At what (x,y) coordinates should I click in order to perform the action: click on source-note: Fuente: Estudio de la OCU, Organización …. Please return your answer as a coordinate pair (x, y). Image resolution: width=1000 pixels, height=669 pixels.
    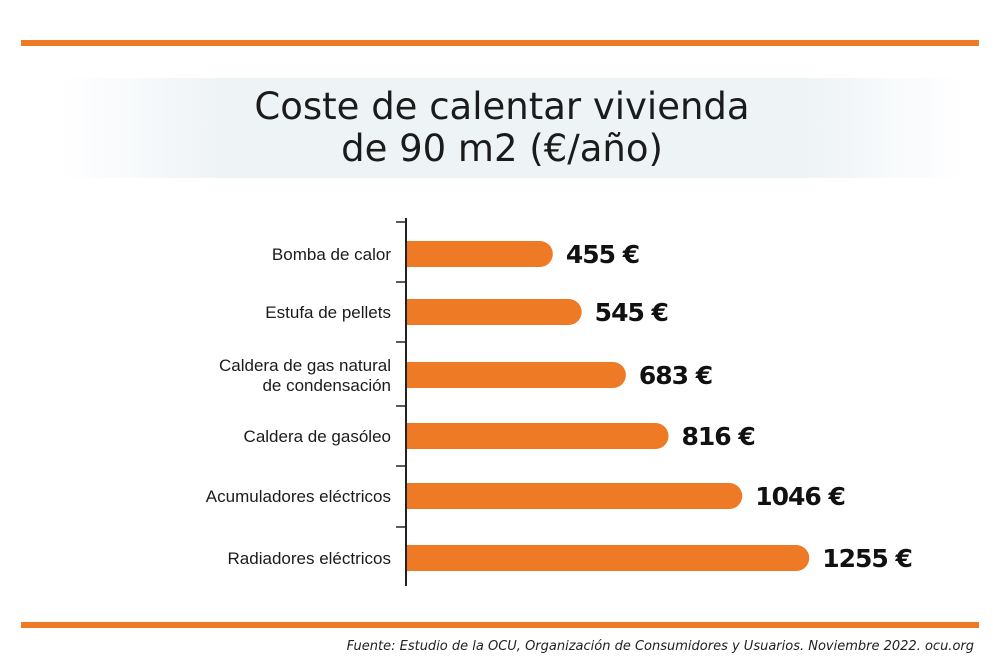
    Looking at the image, I should click on (660, 646).